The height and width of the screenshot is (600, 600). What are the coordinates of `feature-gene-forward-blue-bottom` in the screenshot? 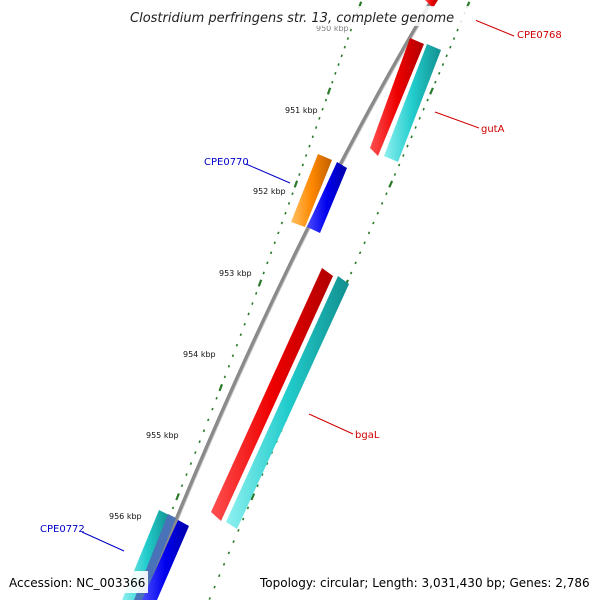 It's located at (165, 560).